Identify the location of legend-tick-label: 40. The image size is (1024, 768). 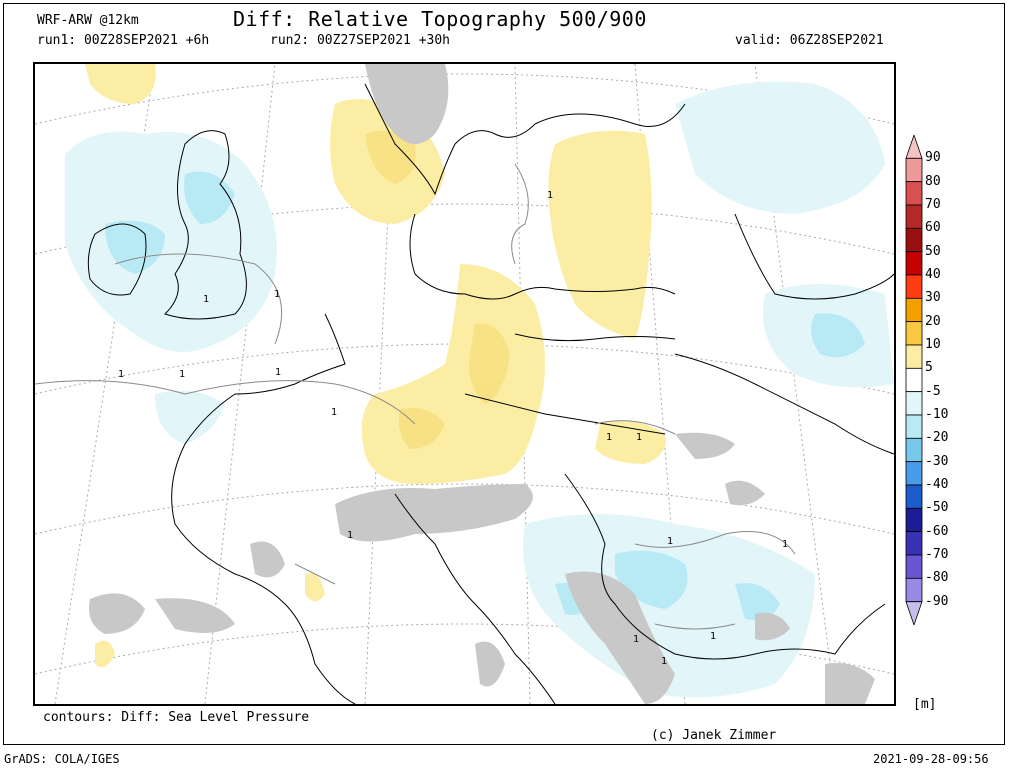
(933, 274).